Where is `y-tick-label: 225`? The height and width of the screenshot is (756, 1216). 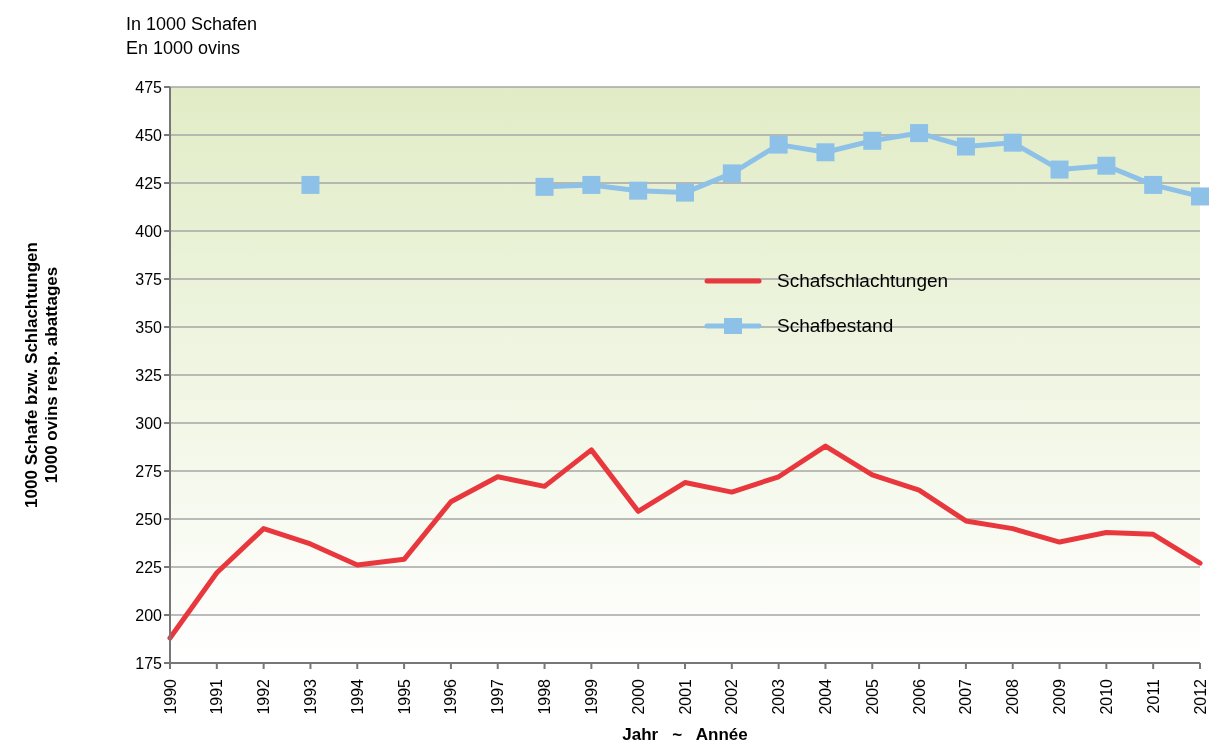 y-tick-label: 225 is located at coordinates (149, 567).